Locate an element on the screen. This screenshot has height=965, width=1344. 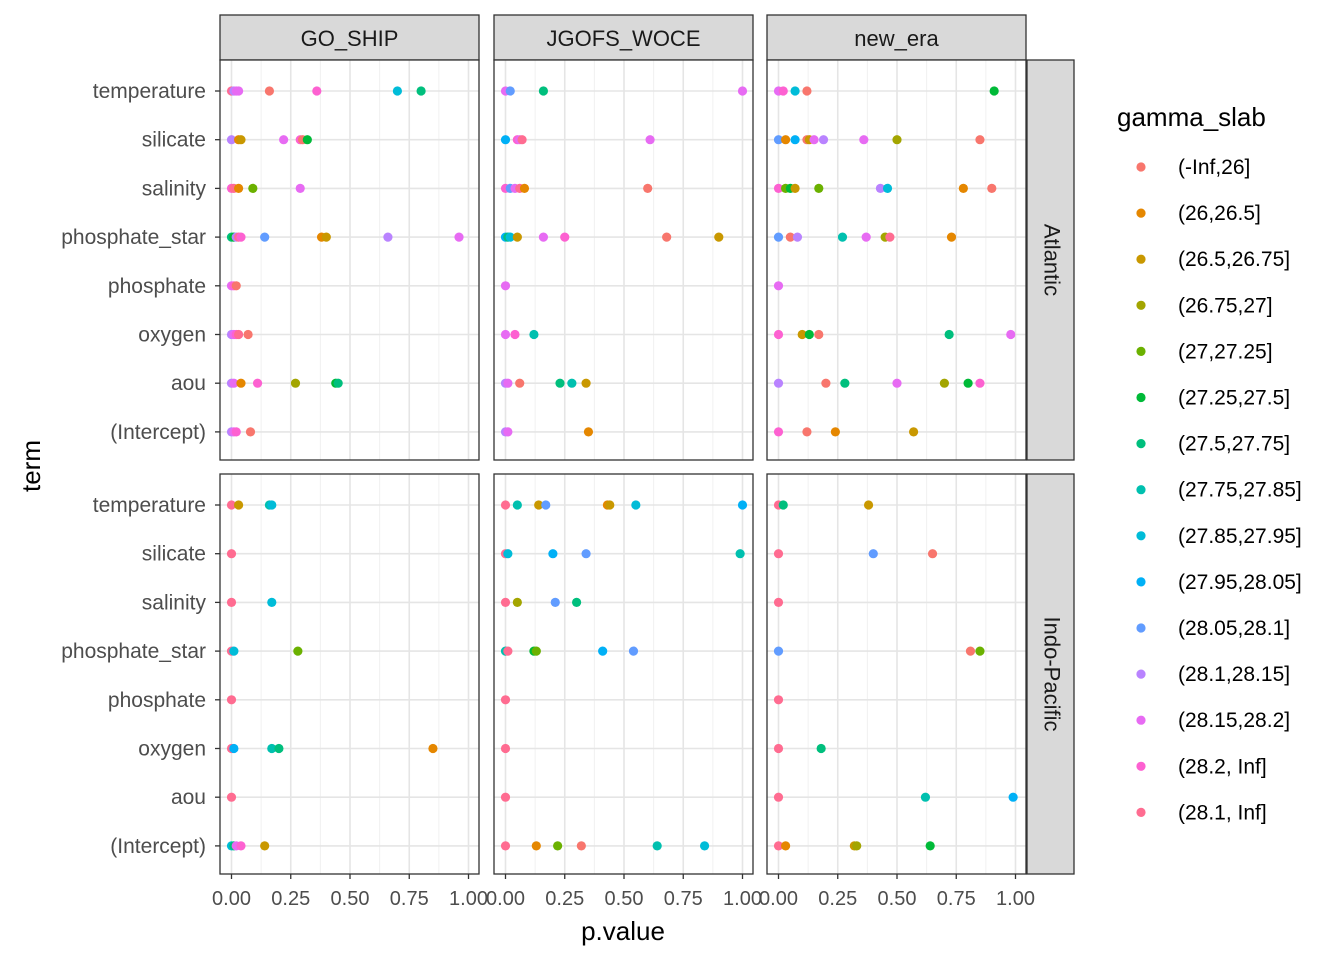
facet-strip-go-ship is located at coordinates (349, 37).